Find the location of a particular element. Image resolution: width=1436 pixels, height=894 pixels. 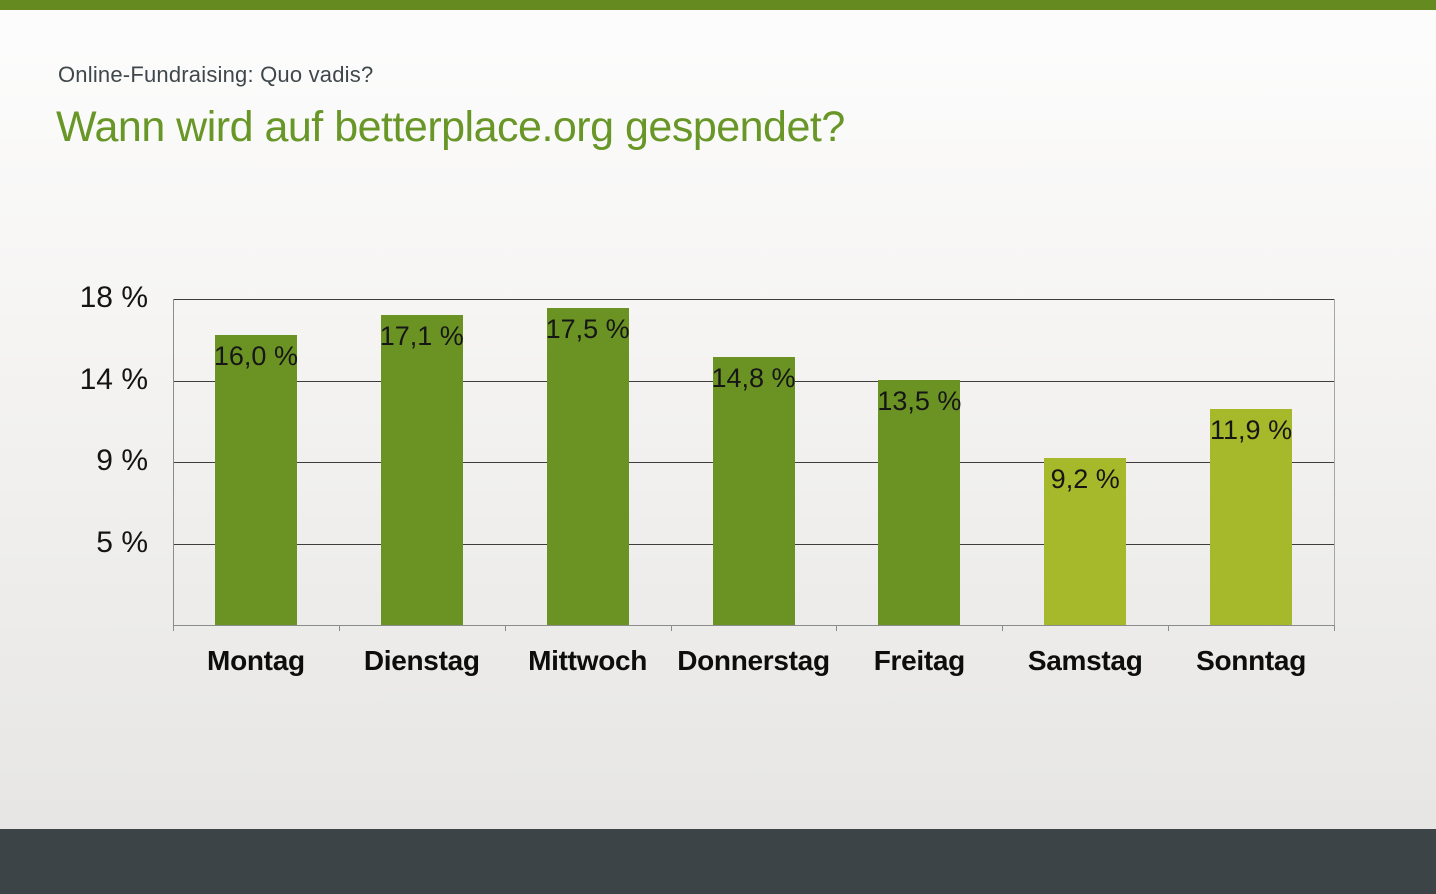

page-title: Wann wird auf betterplace.org gespendet? is located at coordinates (450, 127).